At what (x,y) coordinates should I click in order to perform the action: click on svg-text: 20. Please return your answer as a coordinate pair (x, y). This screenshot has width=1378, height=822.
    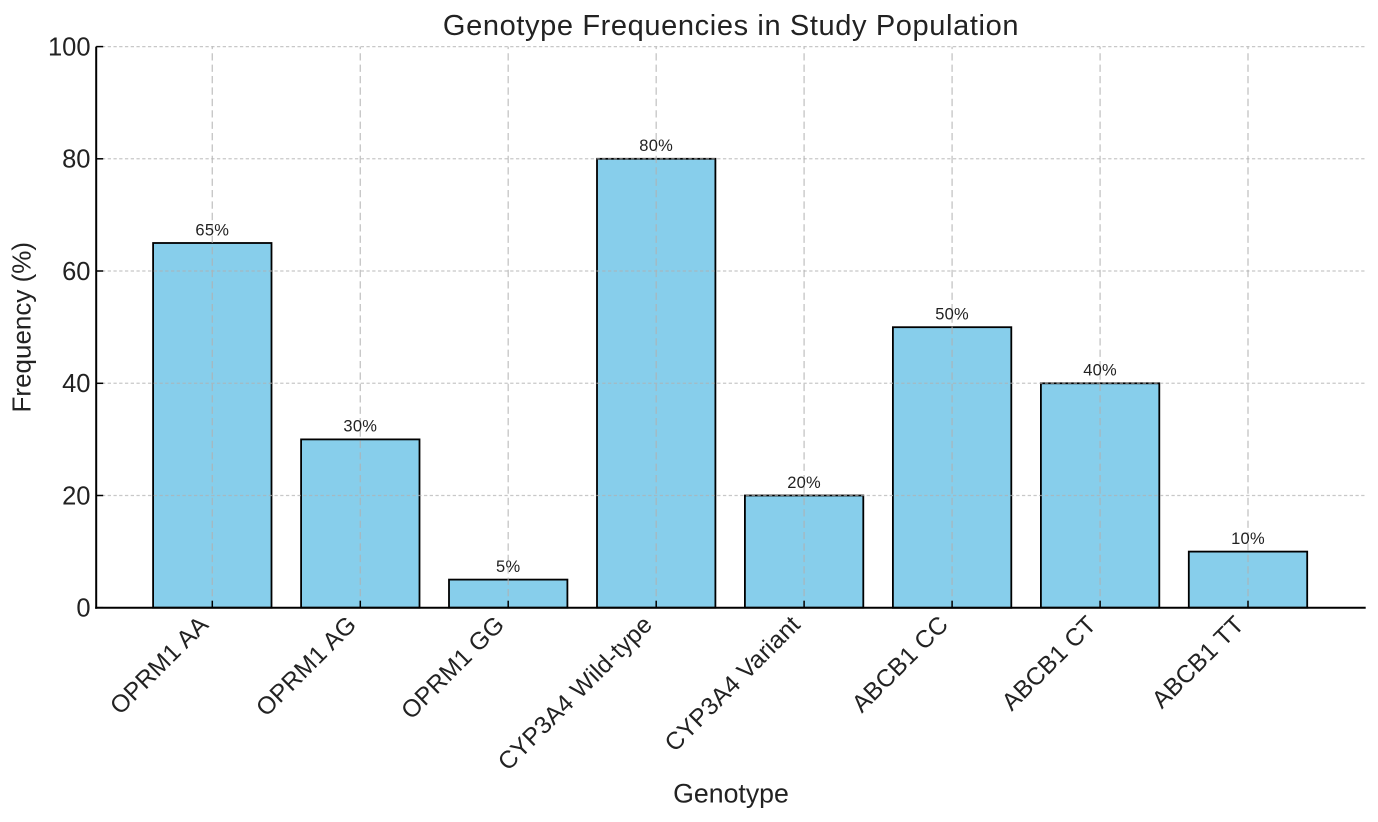
    Looking at the image, I should click on (76, 496).